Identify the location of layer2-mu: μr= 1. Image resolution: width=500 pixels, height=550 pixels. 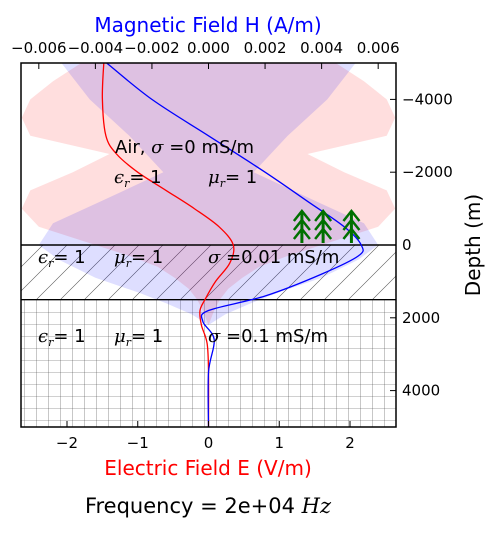
(138, 337).